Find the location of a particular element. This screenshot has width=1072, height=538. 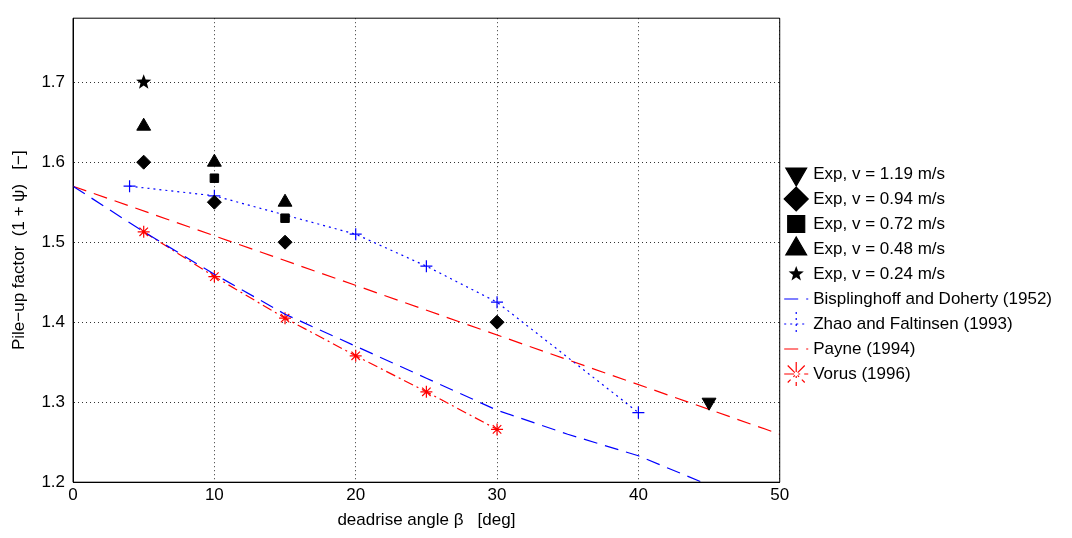

y-tick-label: 1.3 is located at coordinates (53, 401).